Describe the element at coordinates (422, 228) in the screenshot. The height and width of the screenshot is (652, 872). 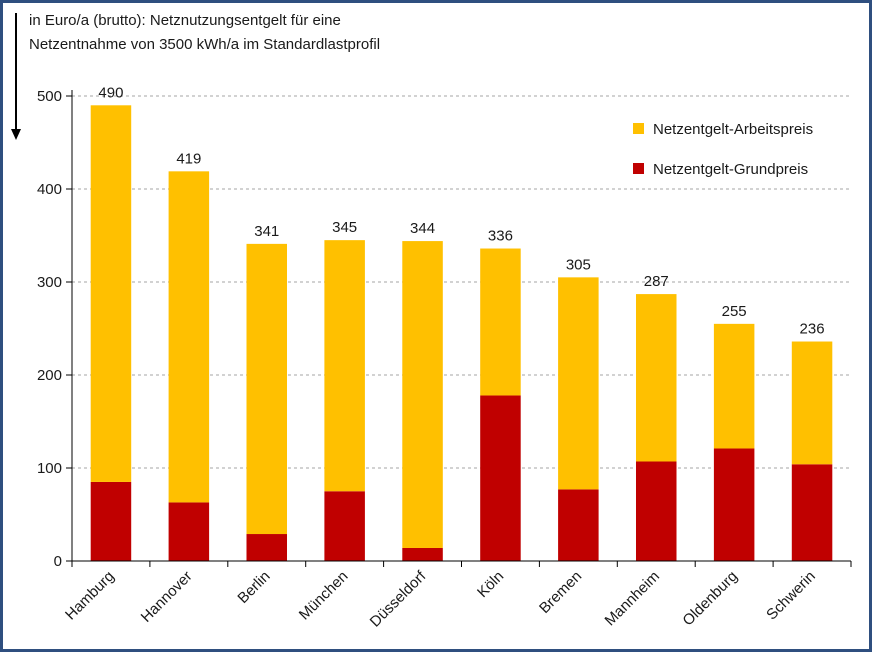
I see `data-label-total-düsseldorf: 344` at that location.